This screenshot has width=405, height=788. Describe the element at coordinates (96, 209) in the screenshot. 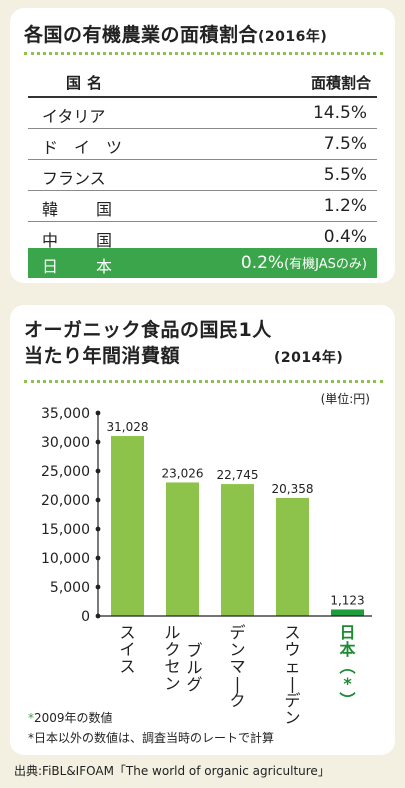

I see `row-country: 韓国` at that location.